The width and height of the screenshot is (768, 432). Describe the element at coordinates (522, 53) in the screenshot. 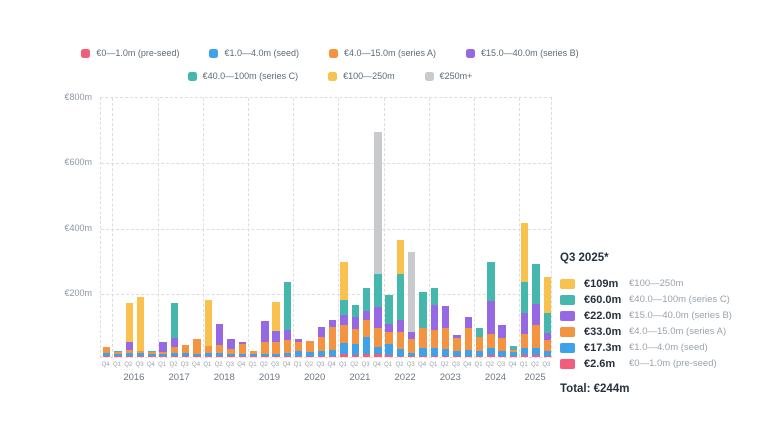

I see `legend-item-series_b: €15.0—40.0m (series B)` at that location.